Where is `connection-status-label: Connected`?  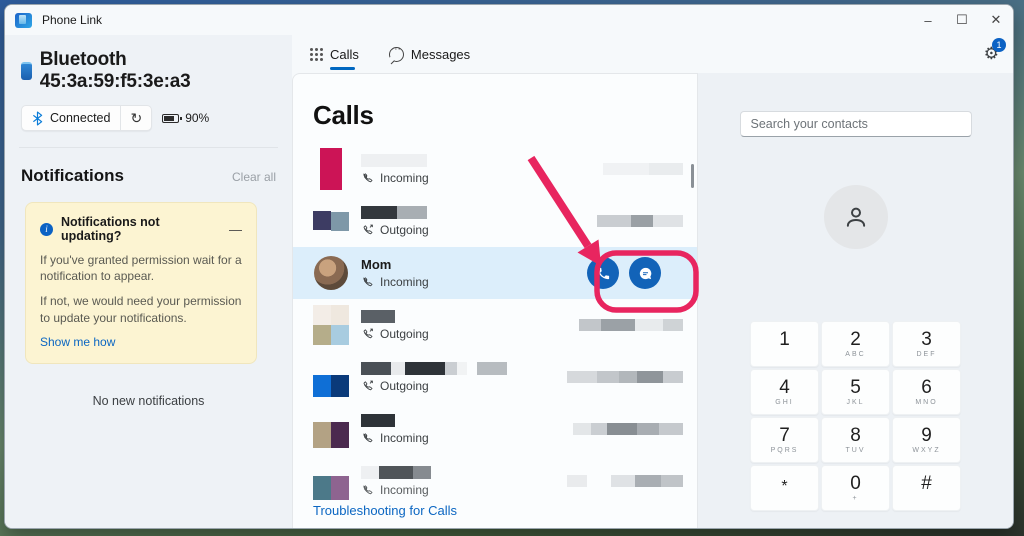
connection-status-label: Connected is located at coordinates (80, 118).